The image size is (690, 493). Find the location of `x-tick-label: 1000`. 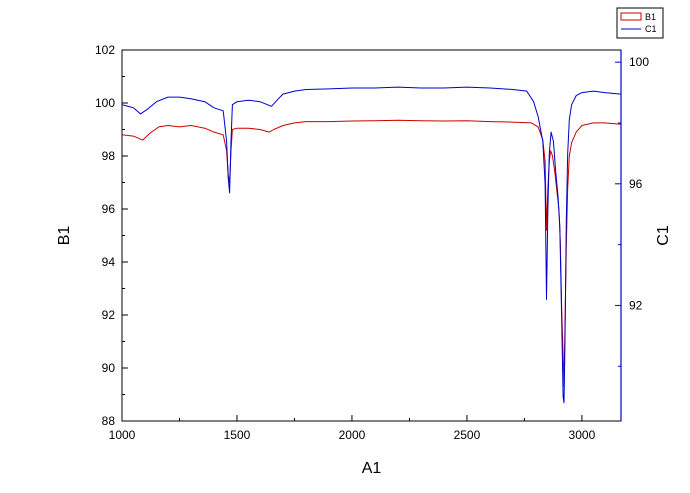

x-tick-label: 1000 is located at coordinates (122, 435).